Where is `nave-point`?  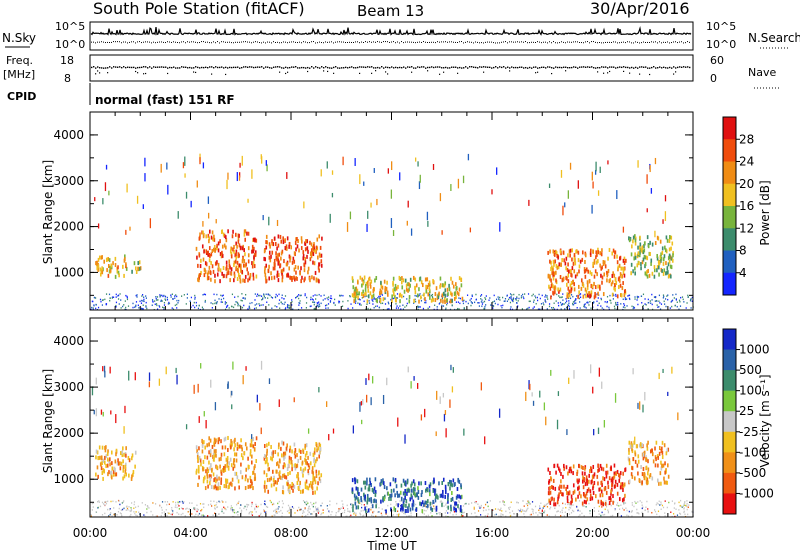 nave-point is located at coordinates (226, 74).